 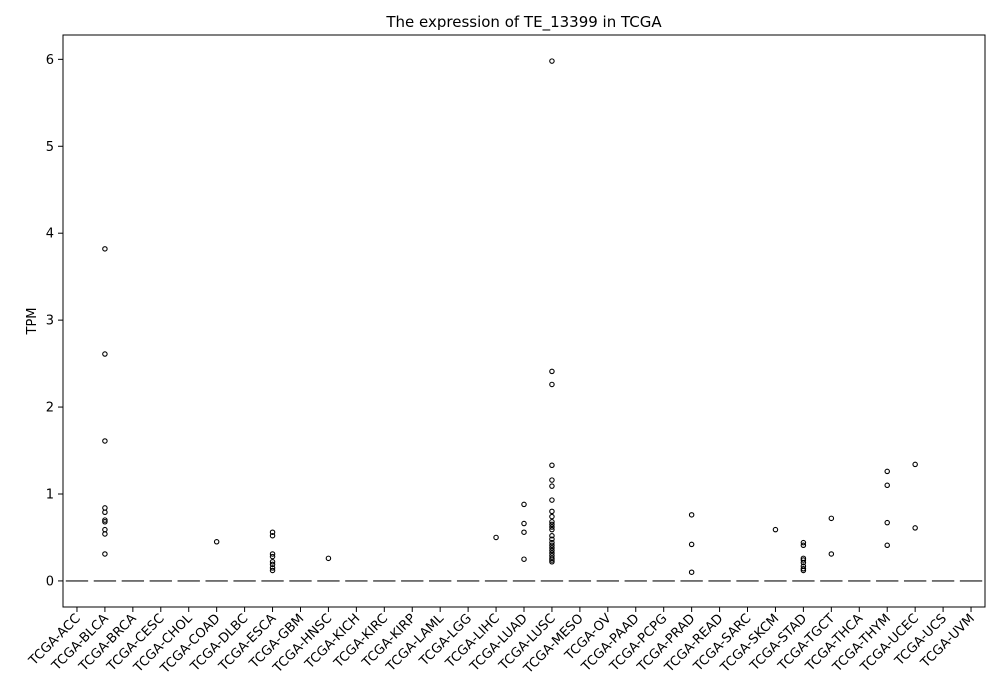 I want to click on y-tick-label: 5, so click(x=50, y=147).